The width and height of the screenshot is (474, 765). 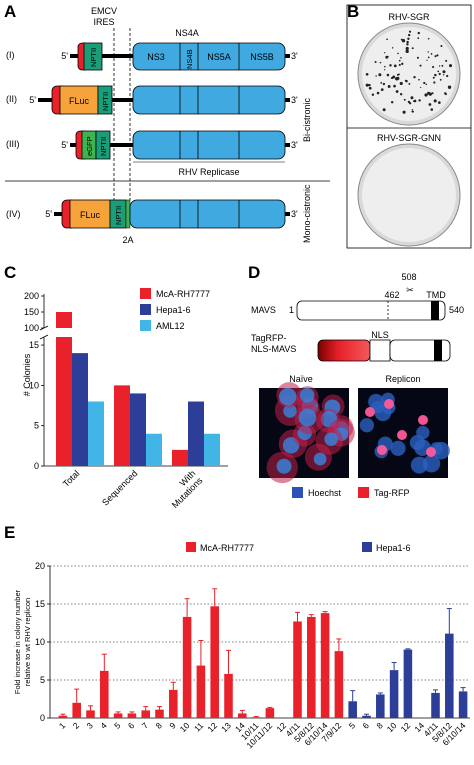 What do you see at coordinates (103, 146) in the screenshot?
I see `nptii-label: NPTII` at bounding box center [103, 146].